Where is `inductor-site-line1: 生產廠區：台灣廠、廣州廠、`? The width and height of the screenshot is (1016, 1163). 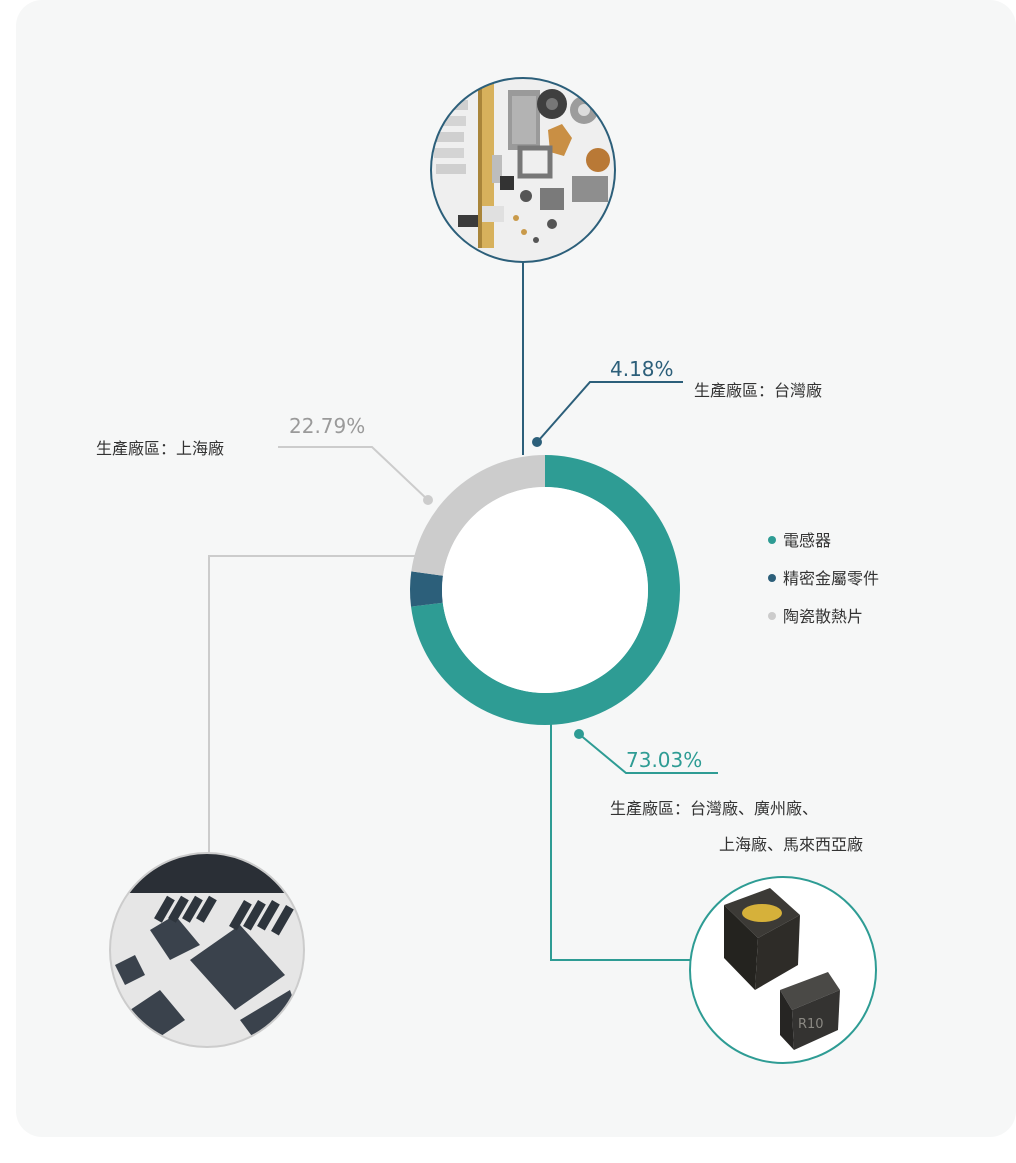 inductor-site-line1: 生產廠區：台灣廠、廣州廠、 is located at coordinates (714, 808).